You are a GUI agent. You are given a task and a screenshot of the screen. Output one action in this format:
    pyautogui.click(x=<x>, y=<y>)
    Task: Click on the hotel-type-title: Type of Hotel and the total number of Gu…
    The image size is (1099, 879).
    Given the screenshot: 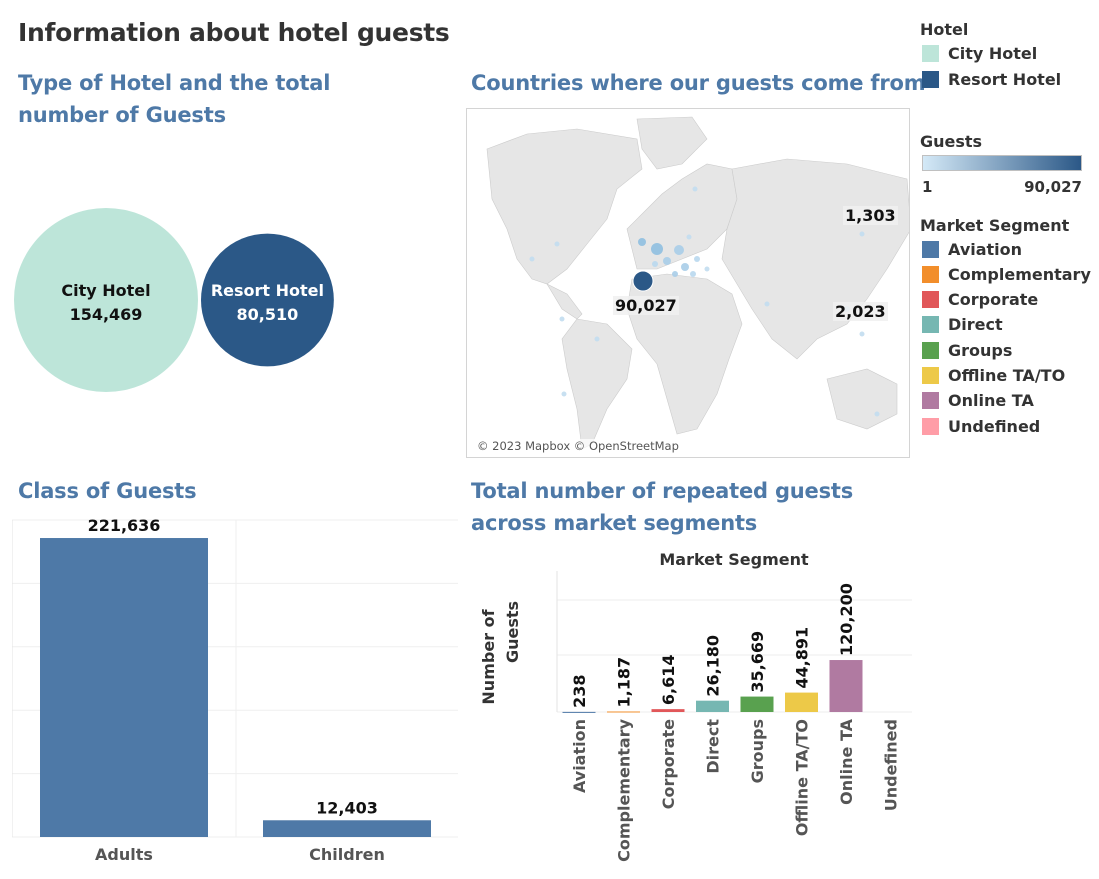 What is the action you would take?
    pyautogui.click(x=174, y=99)
    